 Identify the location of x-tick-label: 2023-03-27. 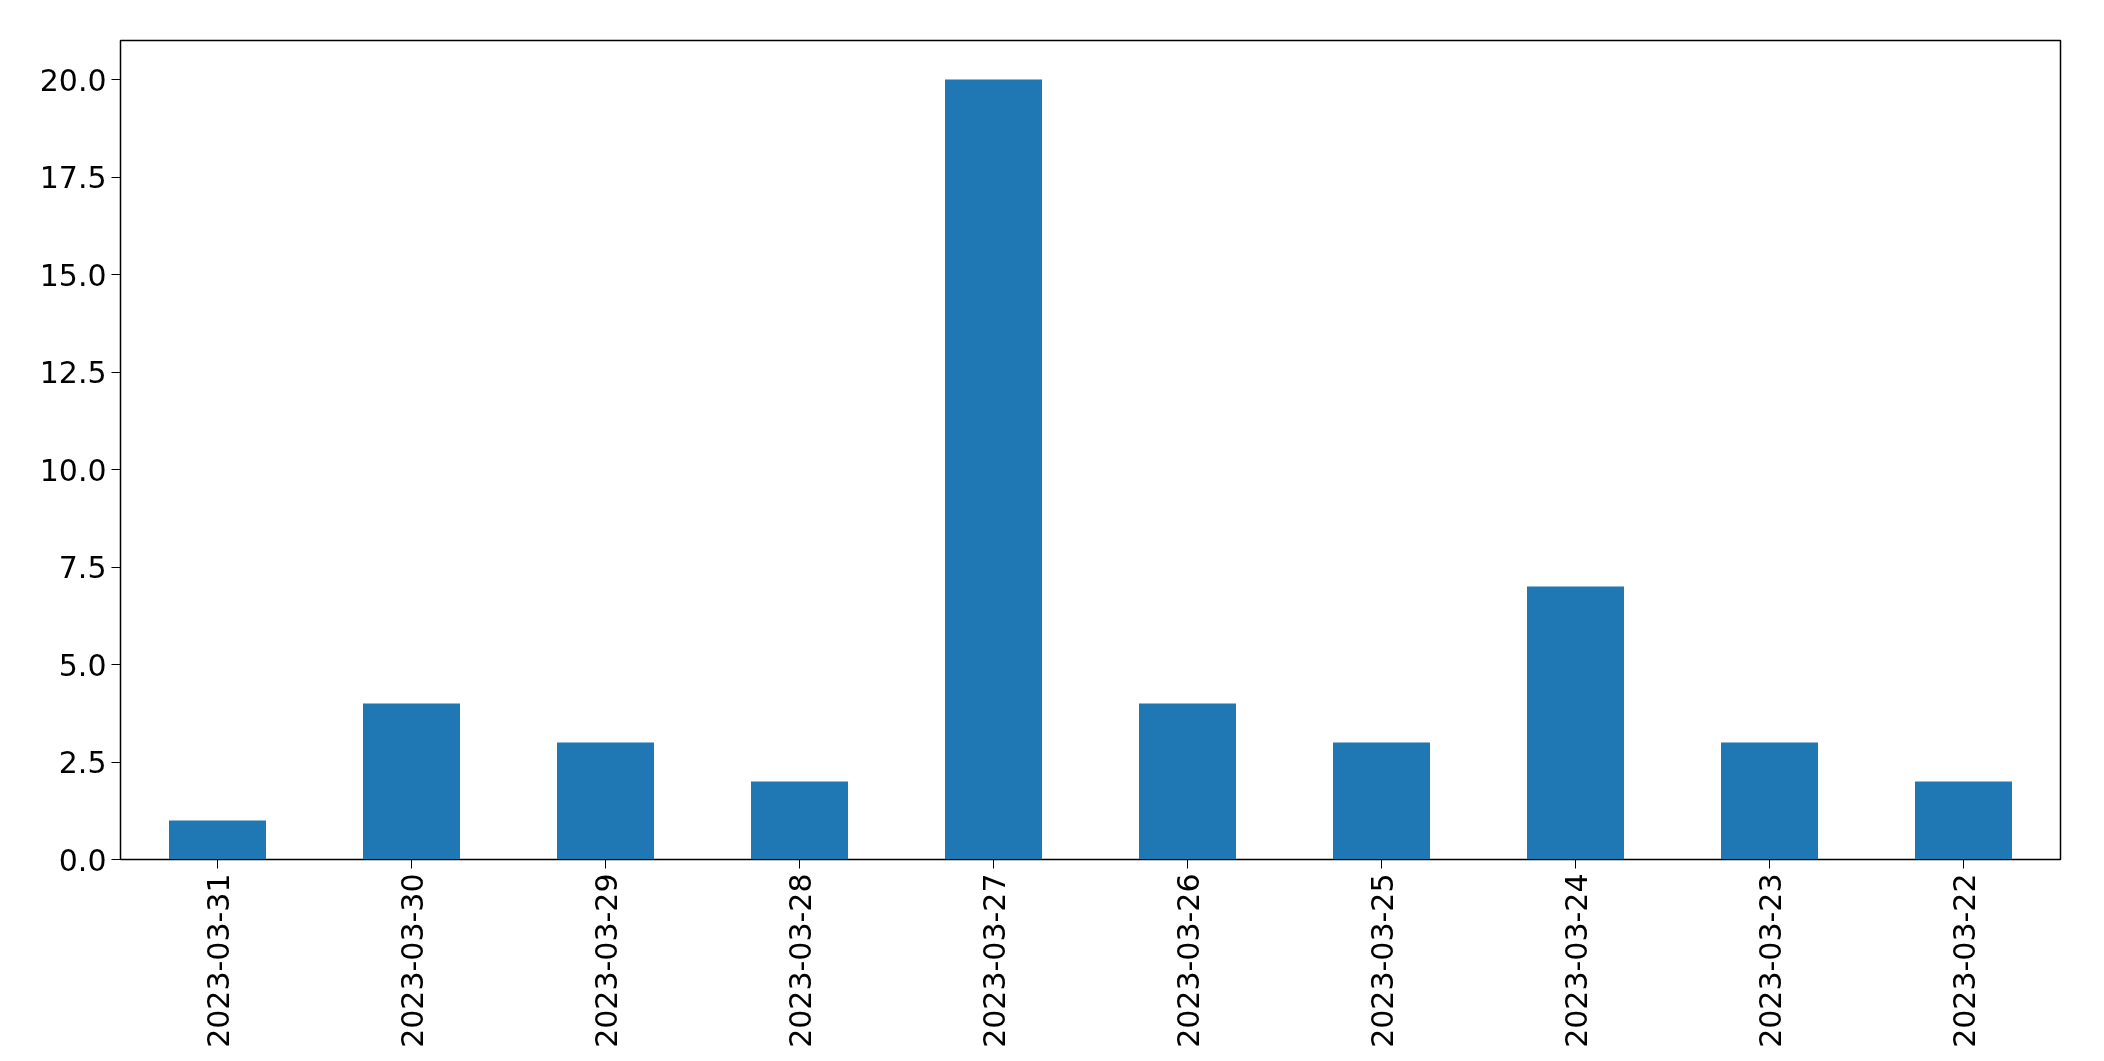
(994, 960).